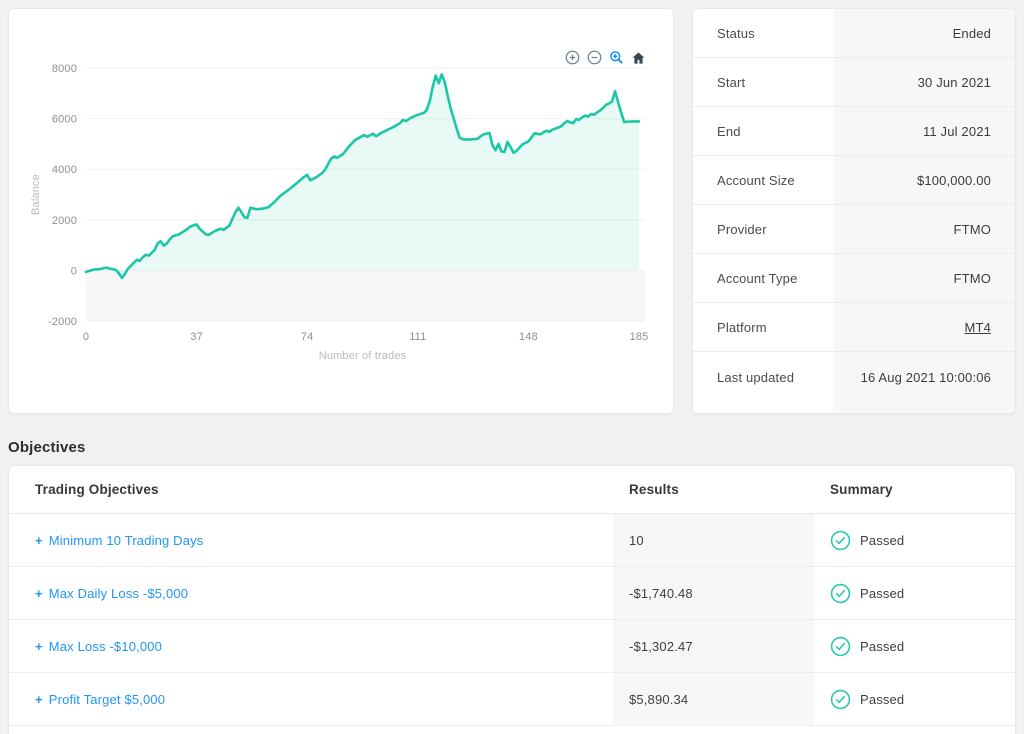  Describe the element at coordinates (638, 57) in the screenshot. I see `home-reset-icon` at that location.